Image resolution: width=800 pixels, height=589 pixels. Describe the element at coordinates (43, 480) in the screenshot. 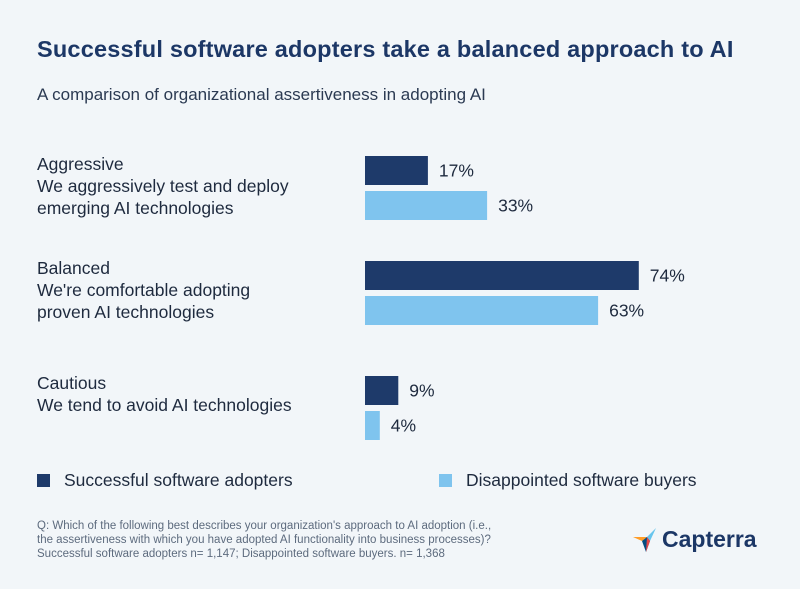

I see `legend-swatch-successful` at that location.